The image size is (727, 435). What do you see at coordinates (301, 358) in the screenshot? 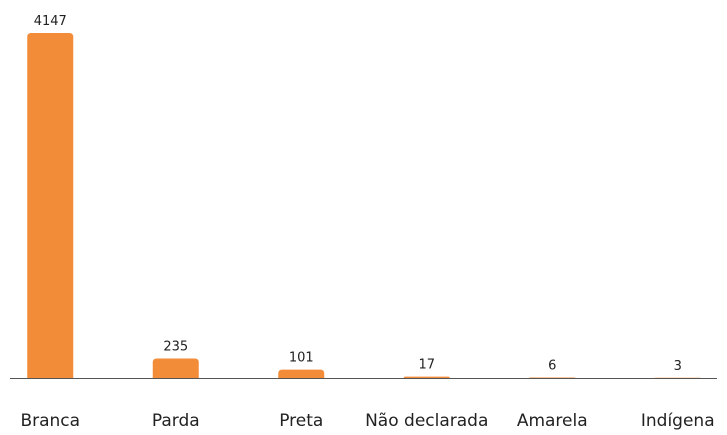
I see `value-label: 101` at bounding box center [301, 358].